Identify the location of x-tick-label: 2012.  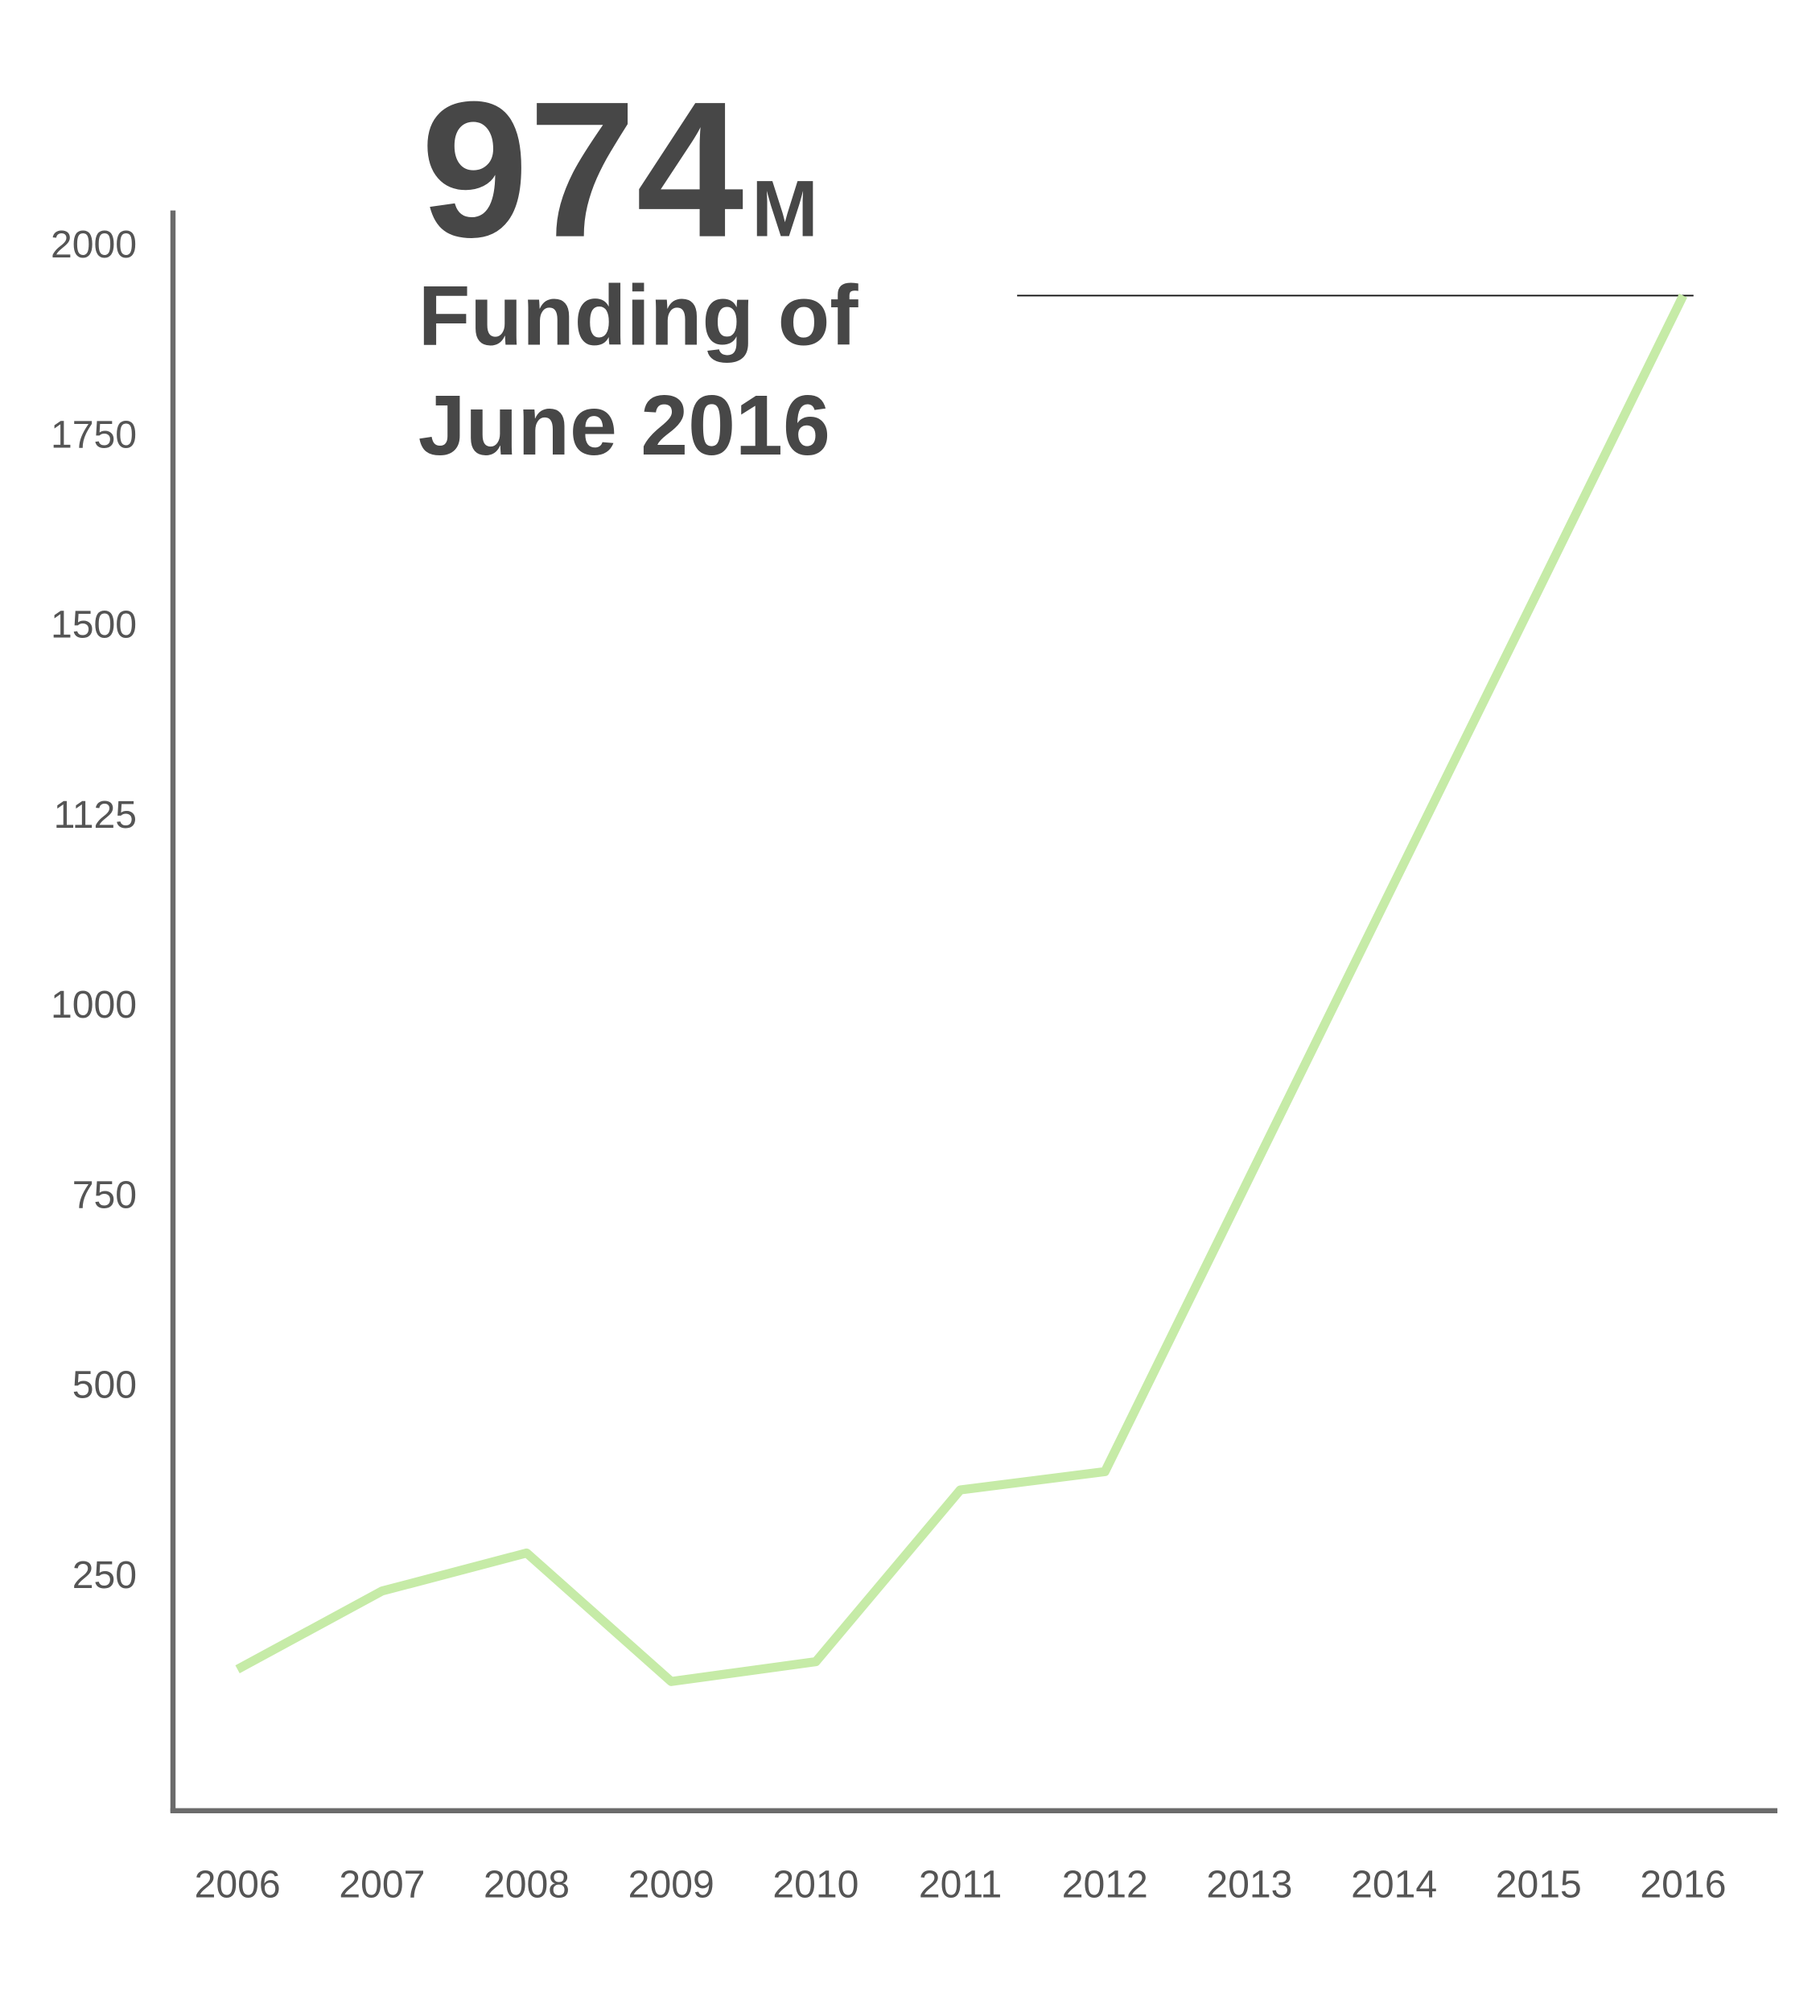
(1105, 1884).